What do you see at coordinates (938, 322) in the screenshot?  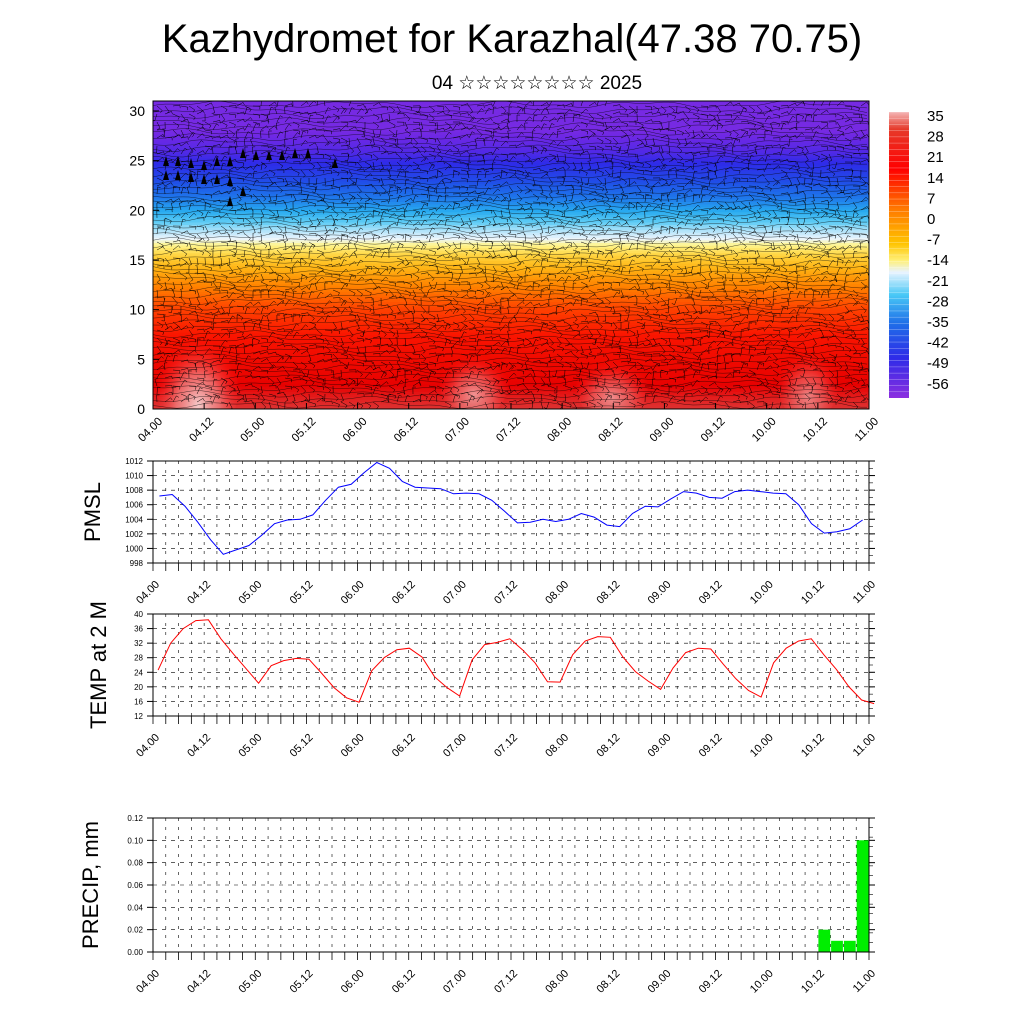 I see `colorbar-label: -35` at bounding box center [938, 322].